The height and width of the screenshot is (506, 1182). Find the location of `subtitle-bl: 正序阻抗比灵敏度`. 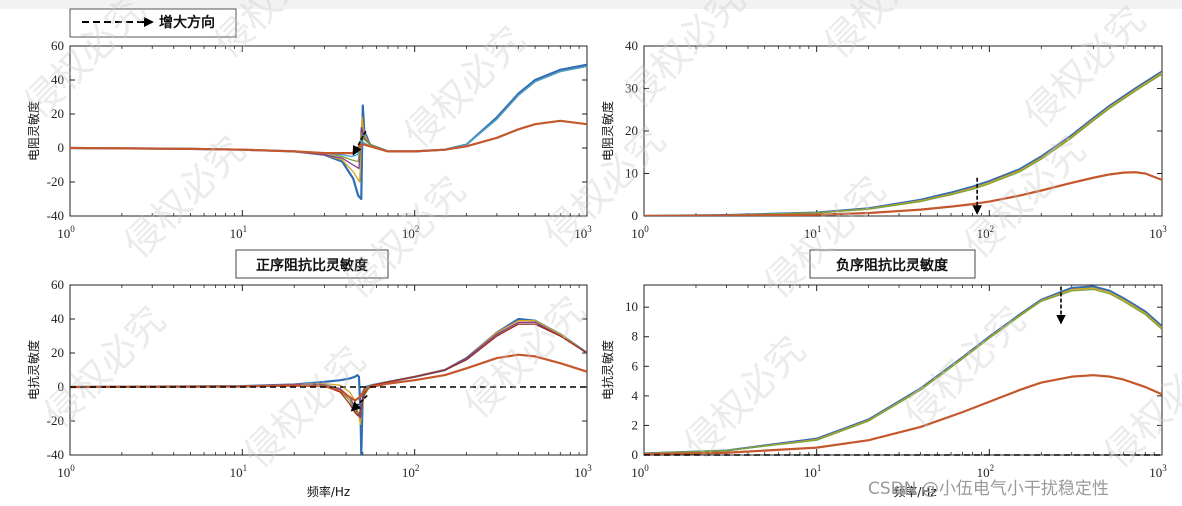

subtitle-bl: 正序阻抗比灵敏度 is located at coordinates (312, 264).